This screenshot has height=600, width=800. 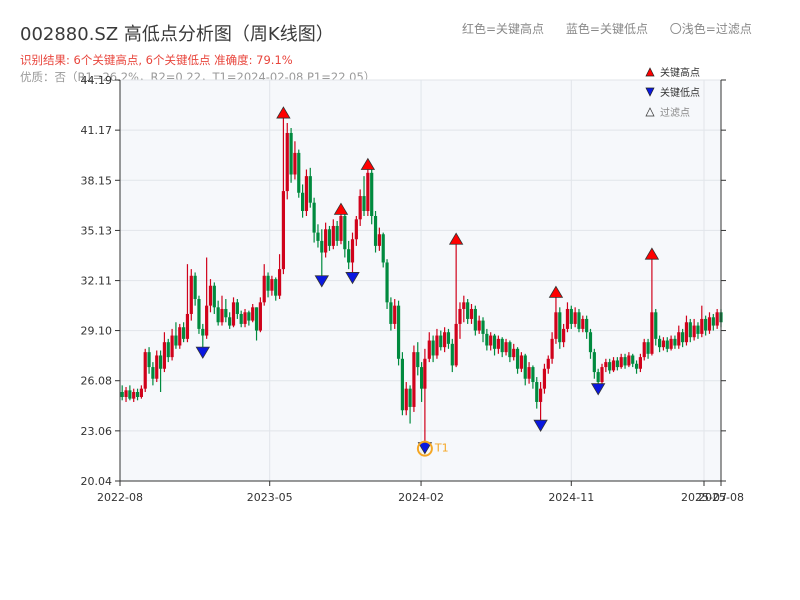 I want to click on y-tick-label: 29.10, so click(x=97, y=331).